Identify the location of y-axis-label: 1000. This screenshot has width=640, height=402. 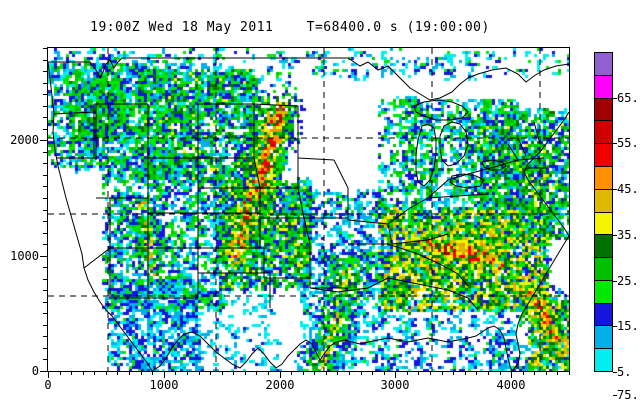
(24, 256).